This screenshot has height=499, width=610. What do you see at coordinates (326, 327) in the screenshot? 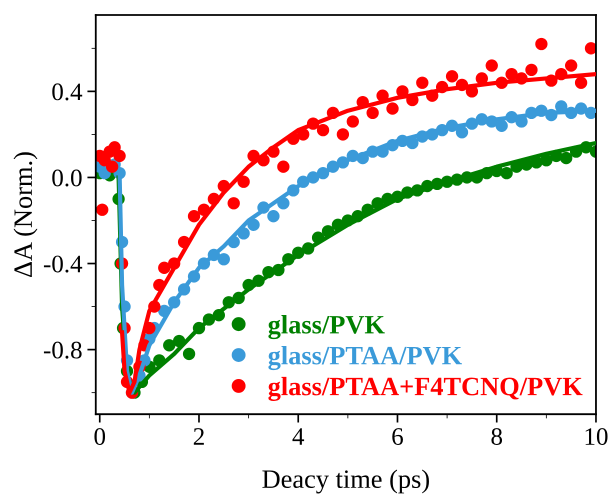
I see `legend-label: glass/PVK` at bounding box center [326, 327].